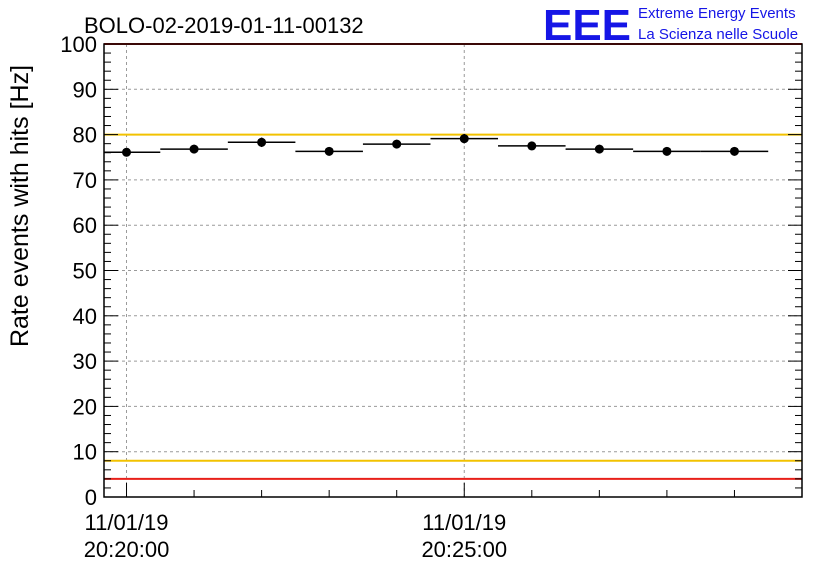 This screenshot has height=572, width=836. Describe the element at coordinates (85, 271) in the screenshot. I see `y-tick-label: 50` at that location.